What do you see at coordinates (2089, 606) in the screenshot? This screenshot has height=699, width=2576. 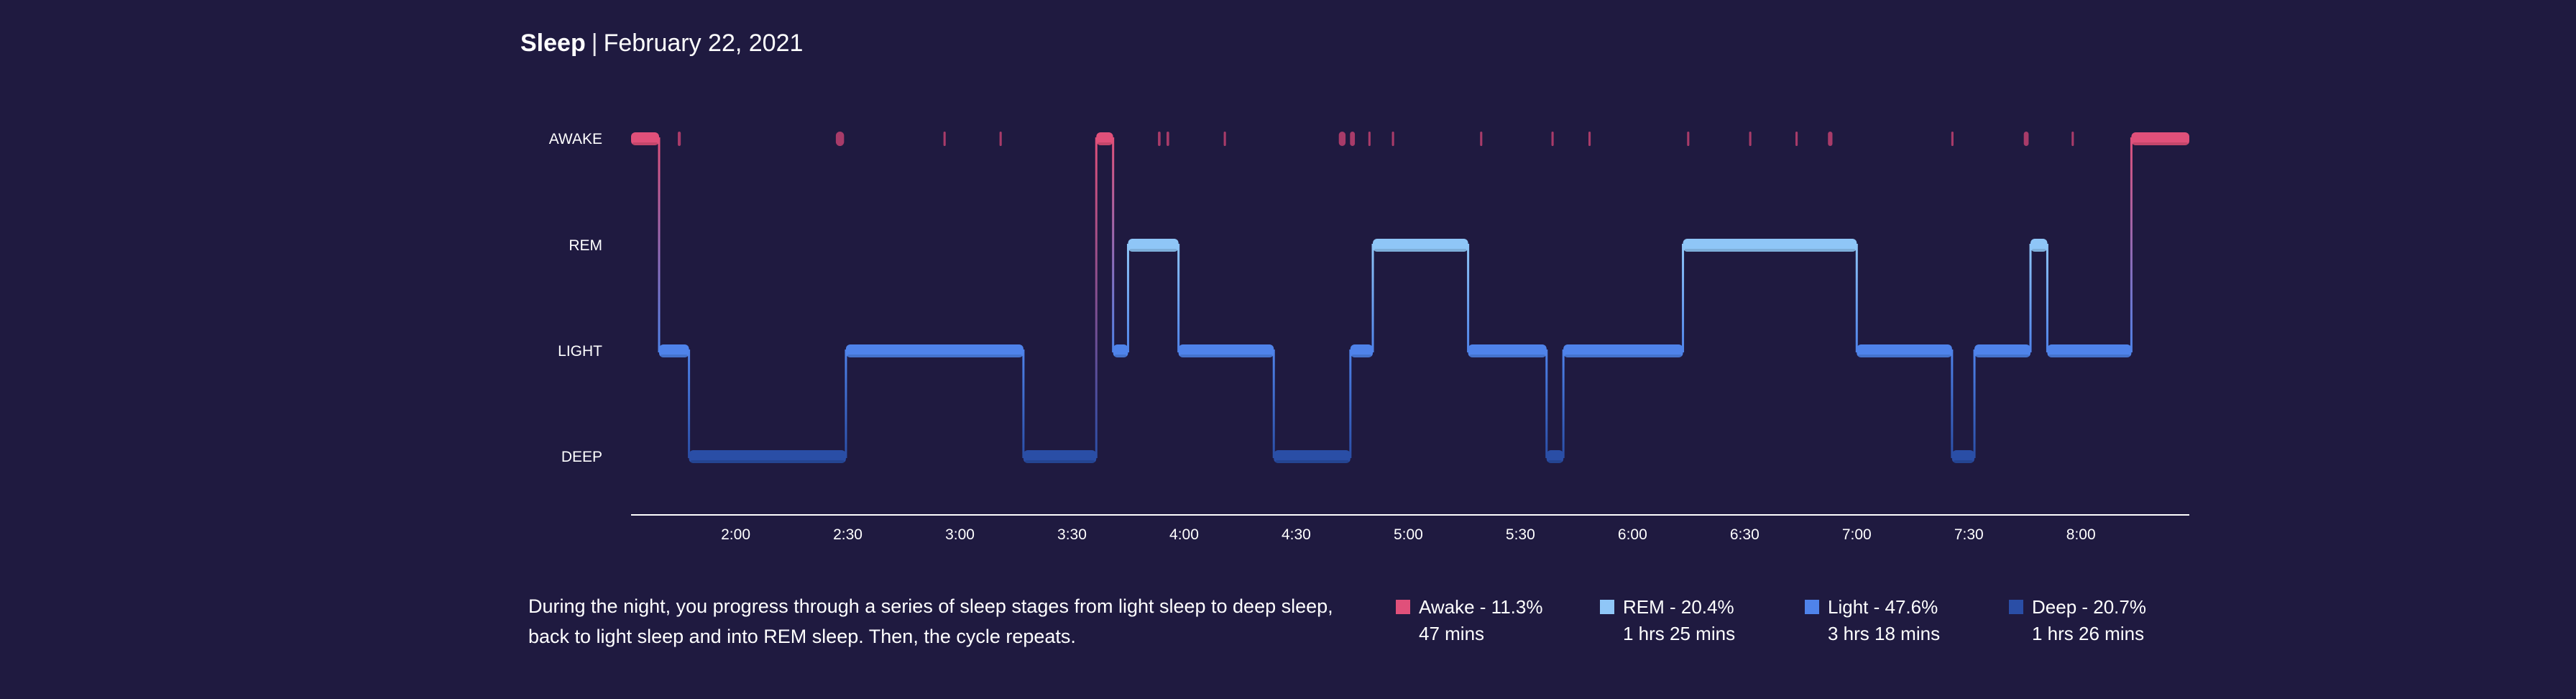 I see `legend-label: Deep - 20.7%` at bounding box center [2089, 606].